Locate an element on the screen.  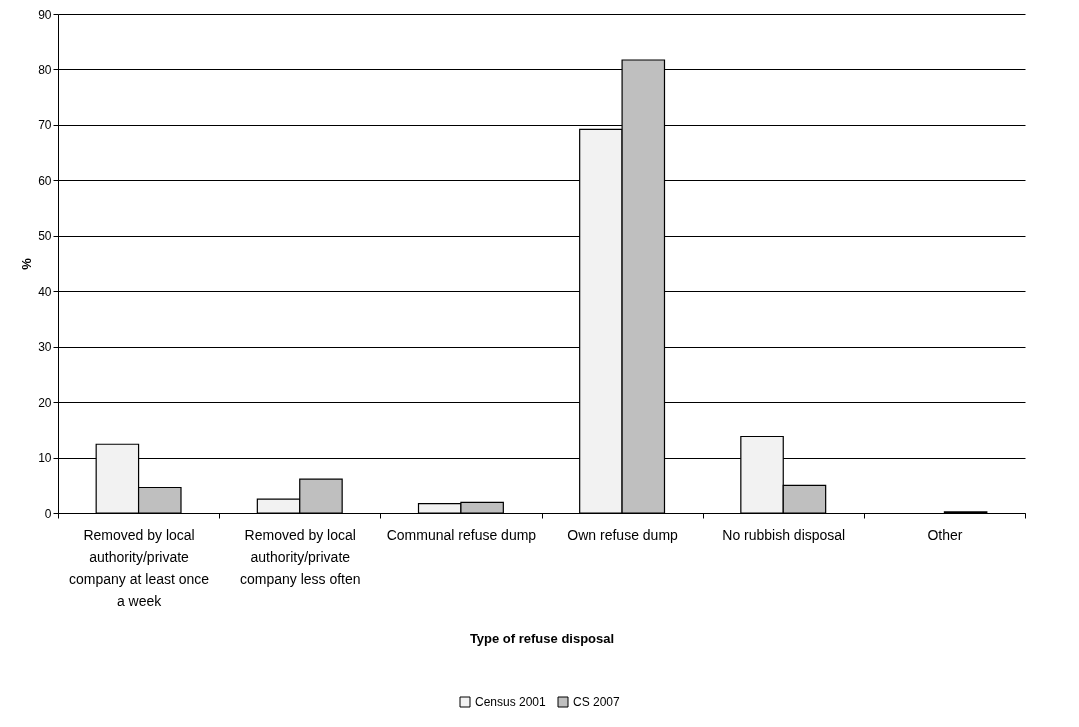
x-tick-label: Removed by local authority/private company at least once a week is located at coordinates (139, 567).